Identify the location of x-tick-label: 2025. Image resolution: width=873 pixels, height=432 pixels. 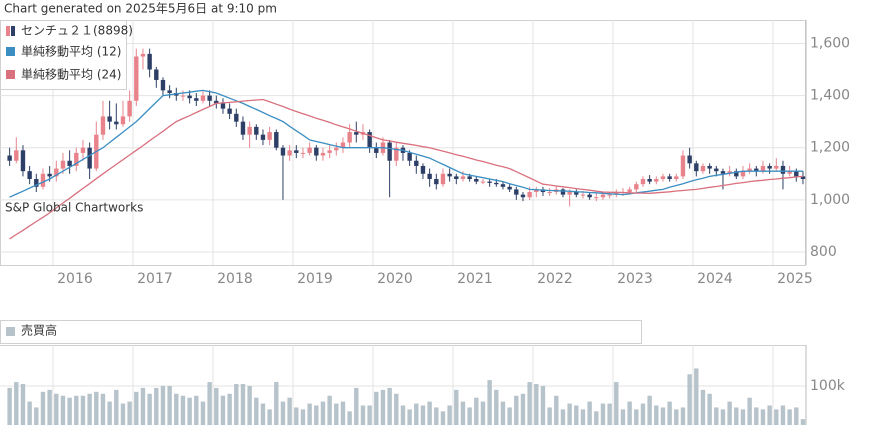
(795, 279).